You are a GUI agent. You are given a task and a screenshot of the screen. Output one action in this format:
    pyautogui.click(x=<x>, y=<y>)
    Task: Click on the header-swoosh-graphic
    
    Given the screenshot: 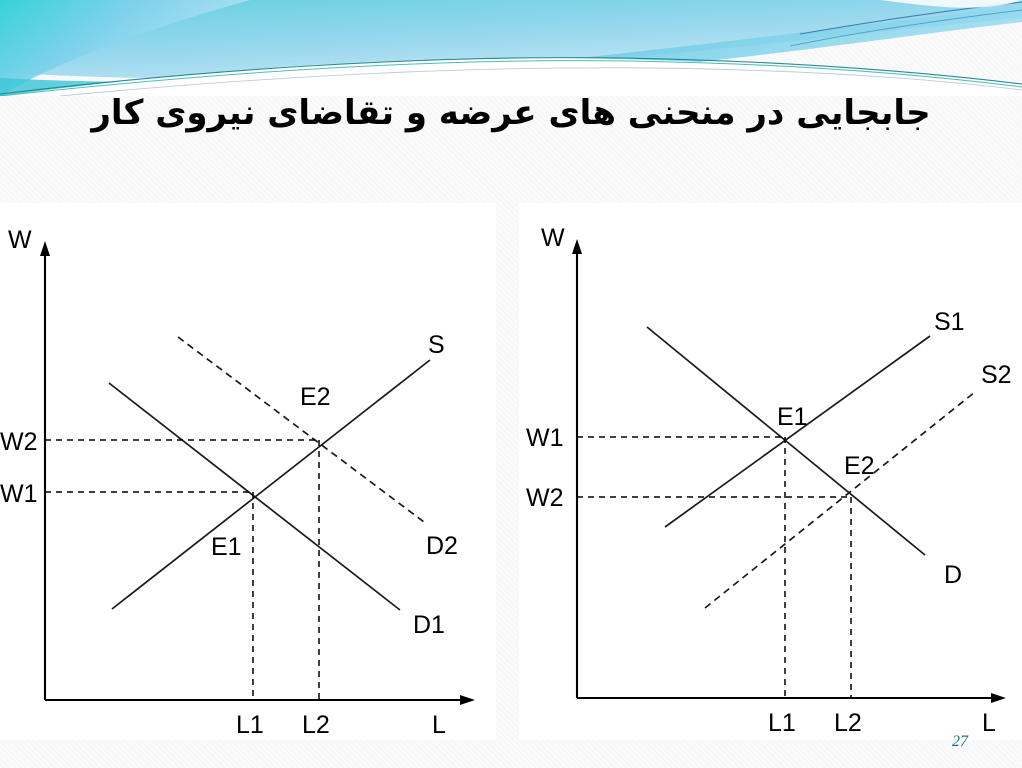 What is the action you would take?
    pyautogui.click(x=511, y=48)
    